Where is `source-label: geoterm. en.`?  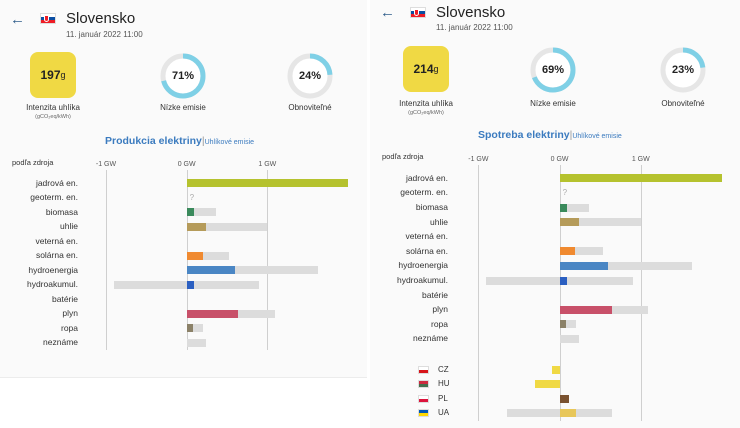 source-label: geoterm. en. is located at coordinates (54, 197).